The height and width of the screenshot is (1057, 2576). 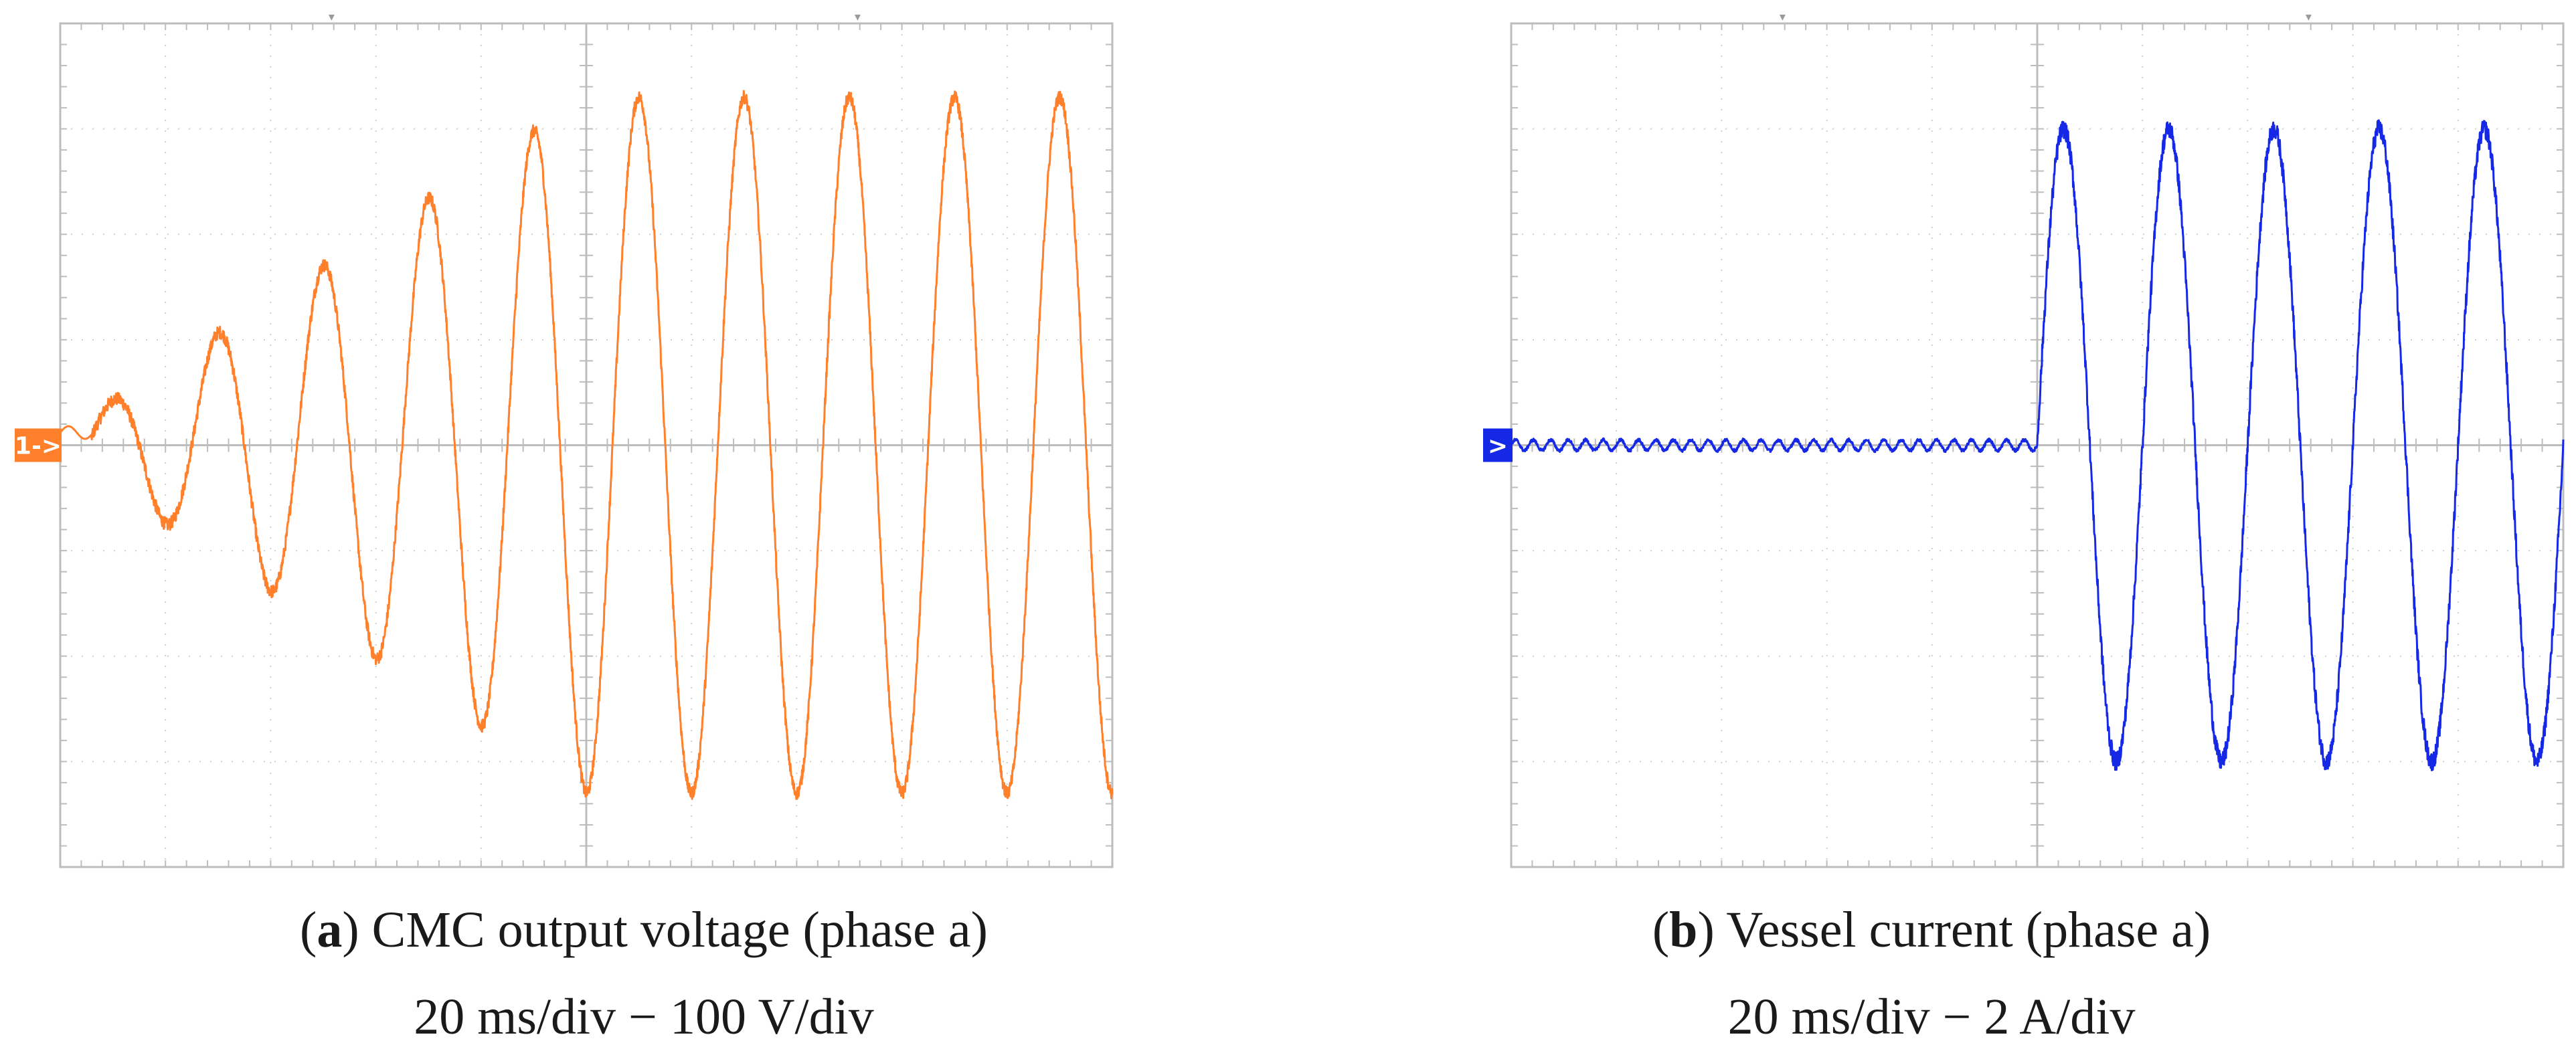 I want to click on panel-letter-b: b, so click(x=1683, y=930).